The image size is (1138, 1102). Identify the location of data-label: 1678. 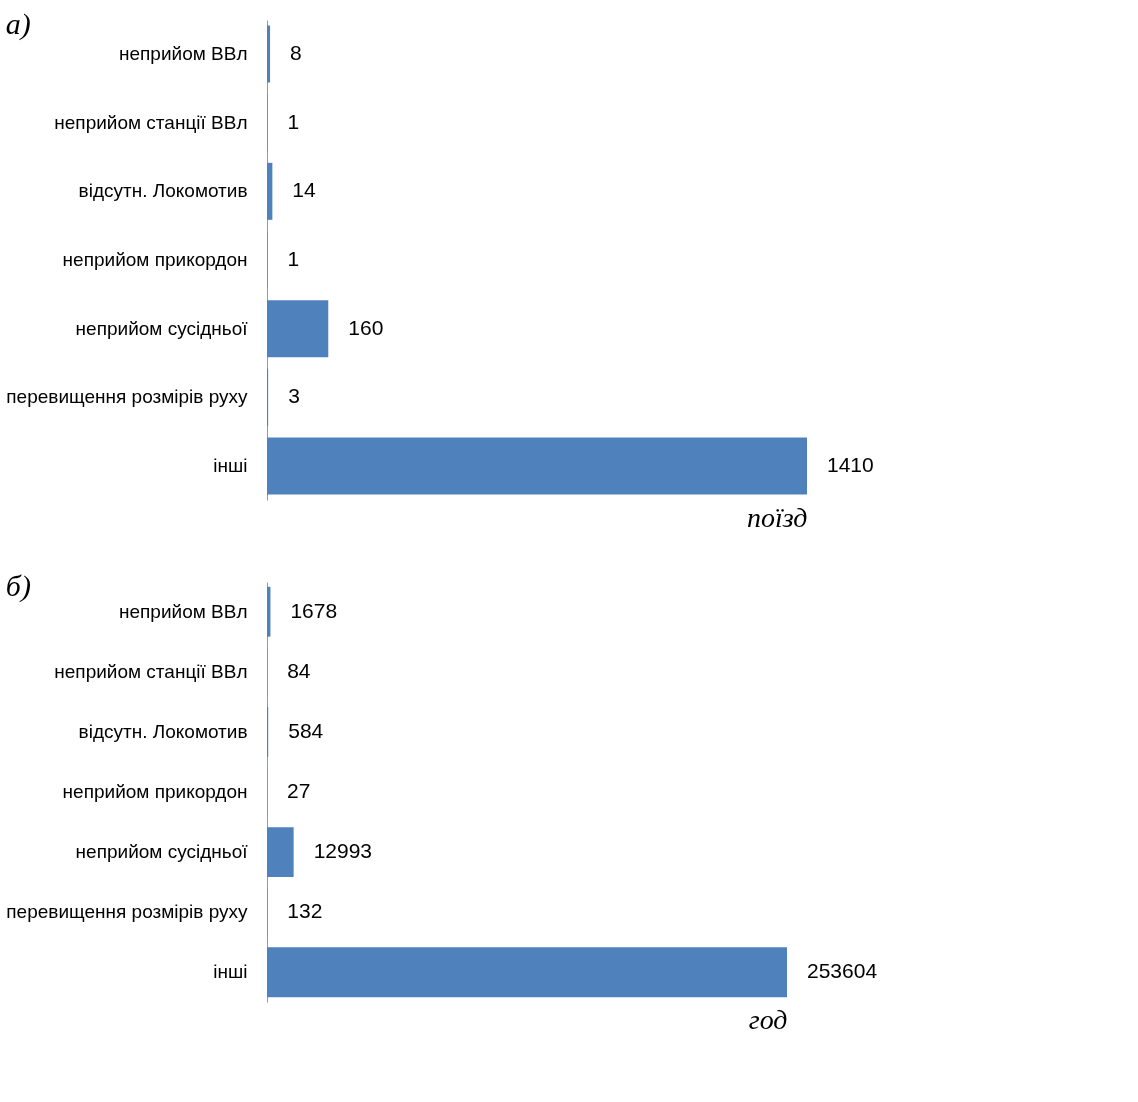
(314, 610).